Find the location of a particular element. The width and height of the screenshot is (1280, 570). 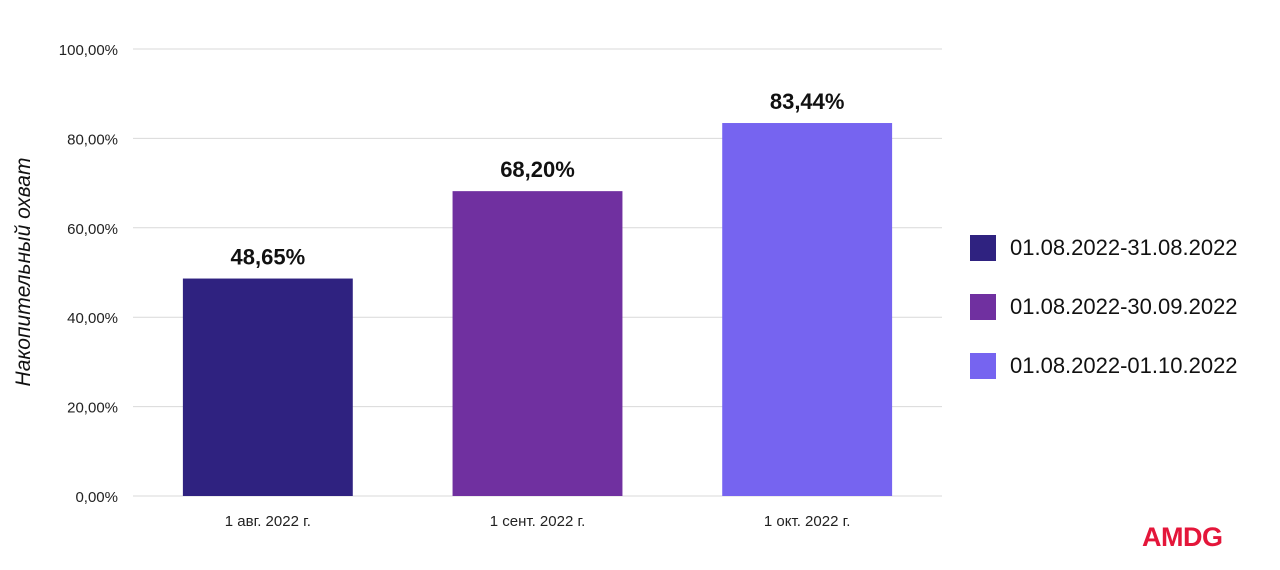

legend-item: 01.08.2022-01.10.2022 is located at coordinates (1104, 366).